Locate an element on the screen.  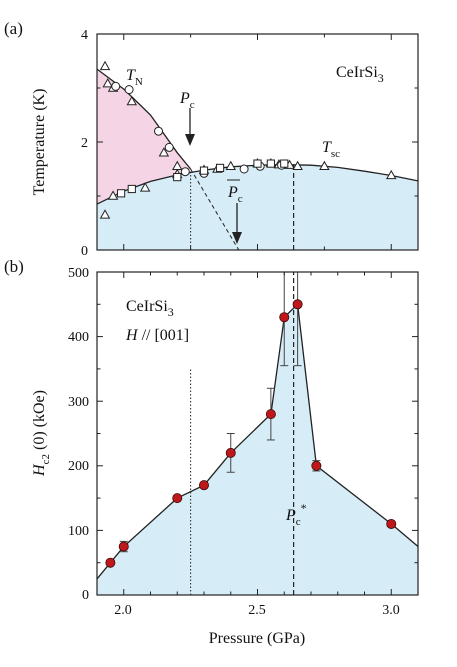
a-ytick-2: 2 is located at coordinates (84, 143).